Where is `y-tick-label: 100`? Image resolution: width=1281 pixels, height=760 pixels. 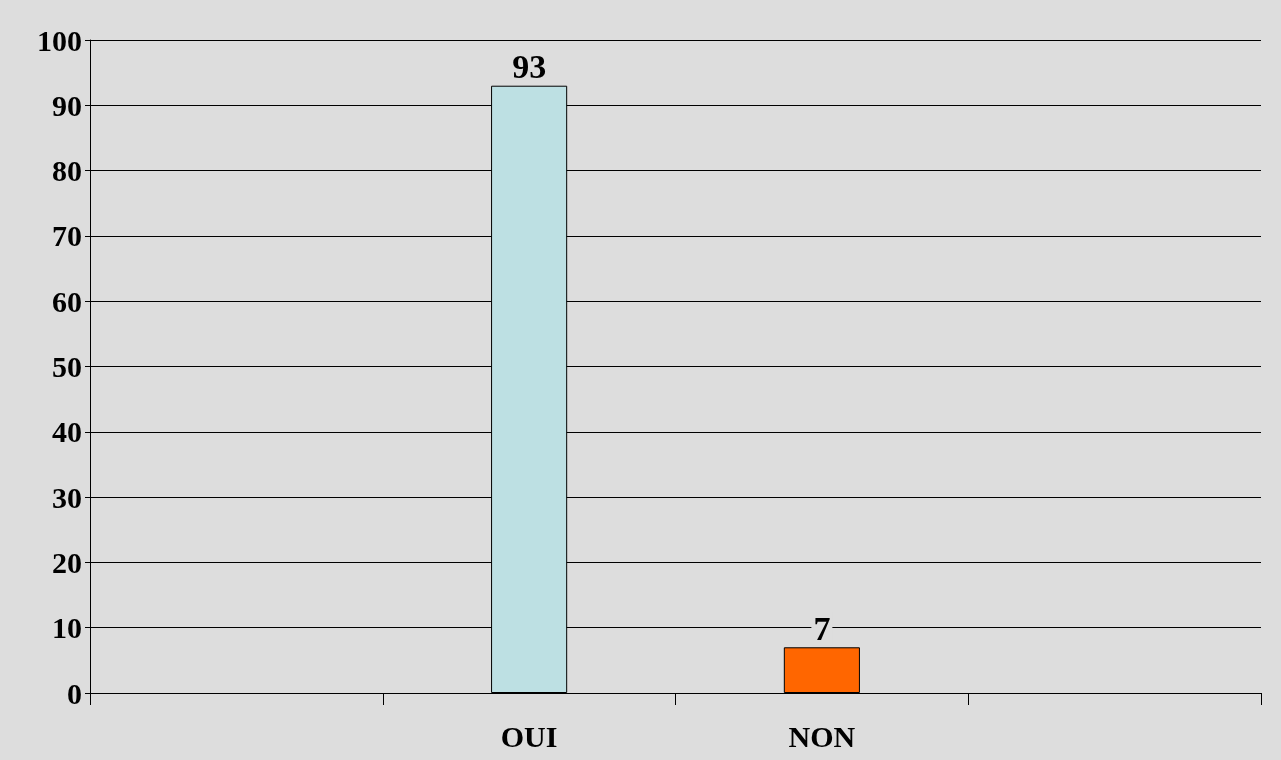
y-tick-label: 100 is located at coordinates (59, 40).